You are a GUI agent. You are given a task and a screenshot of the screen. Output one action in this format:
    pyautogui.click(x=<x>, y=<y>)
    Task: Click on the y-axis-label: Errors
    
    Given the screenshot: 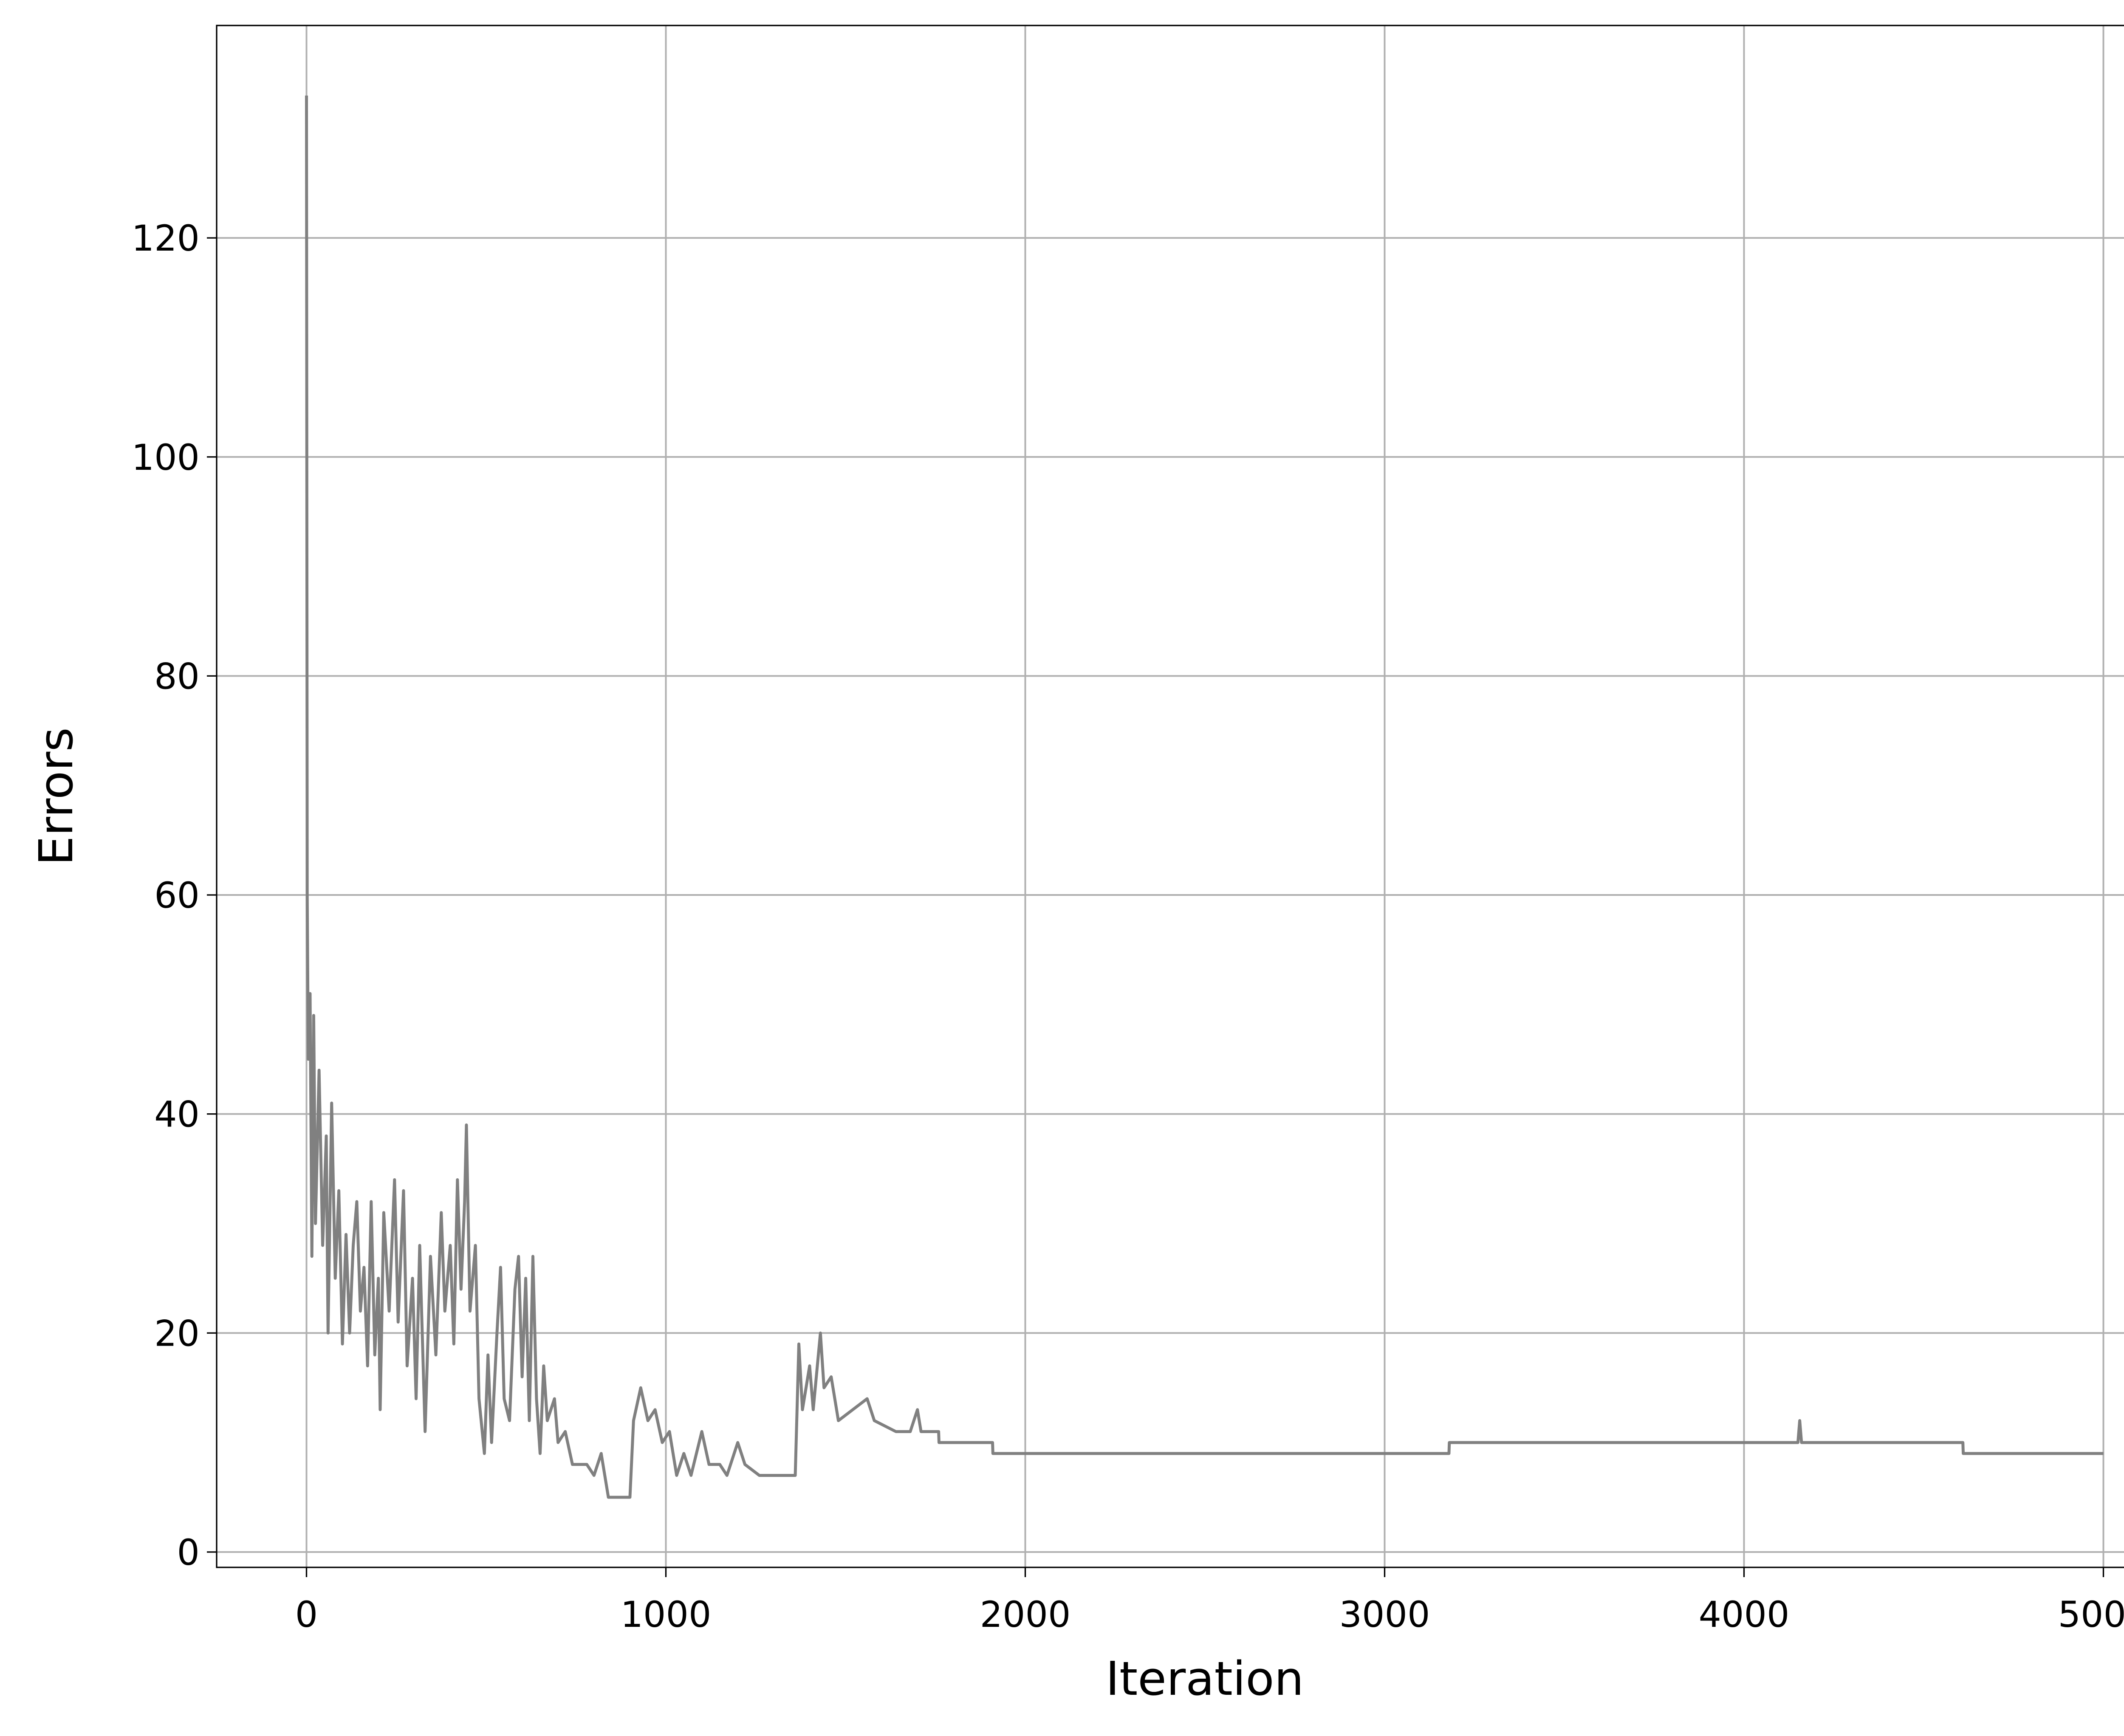 What is the action you would take?
    pyautogui.click(x=56, y=796)
    